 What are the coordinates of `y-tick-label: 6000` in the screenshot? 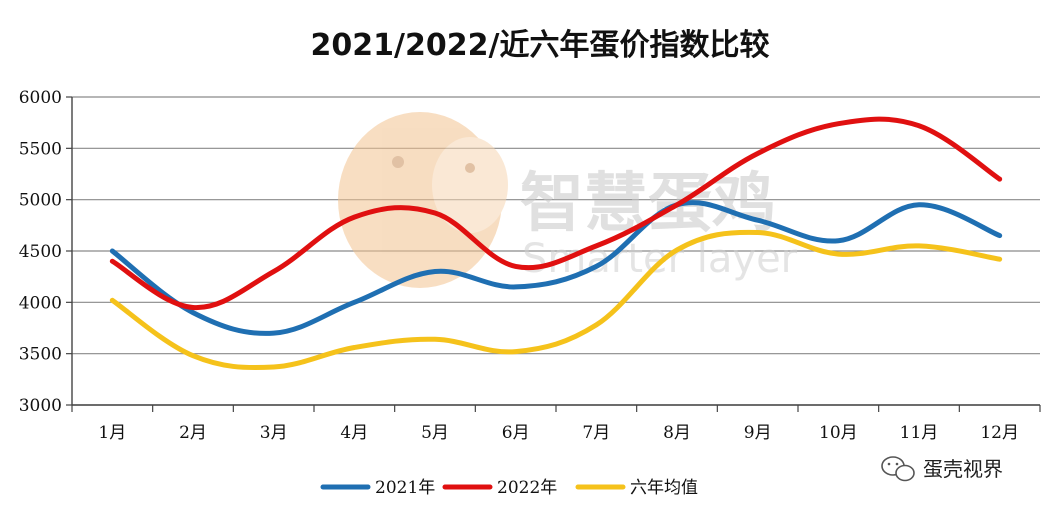 It's located at (40, 98).